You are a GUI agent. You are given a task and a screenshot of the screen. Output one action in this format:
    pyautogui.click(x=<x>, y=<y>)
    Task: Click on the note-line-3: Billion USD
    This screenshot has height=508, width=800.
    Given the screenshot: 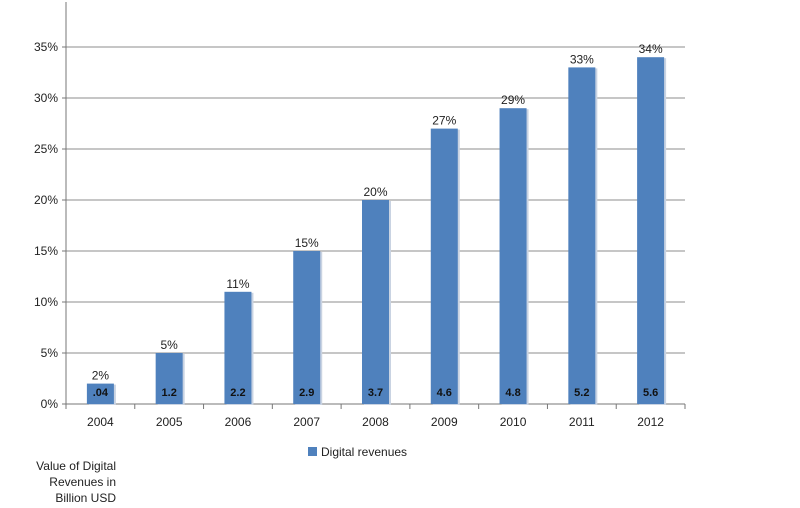 What is the action you would take?
    pyautogui.click(x=85, y=498)
    